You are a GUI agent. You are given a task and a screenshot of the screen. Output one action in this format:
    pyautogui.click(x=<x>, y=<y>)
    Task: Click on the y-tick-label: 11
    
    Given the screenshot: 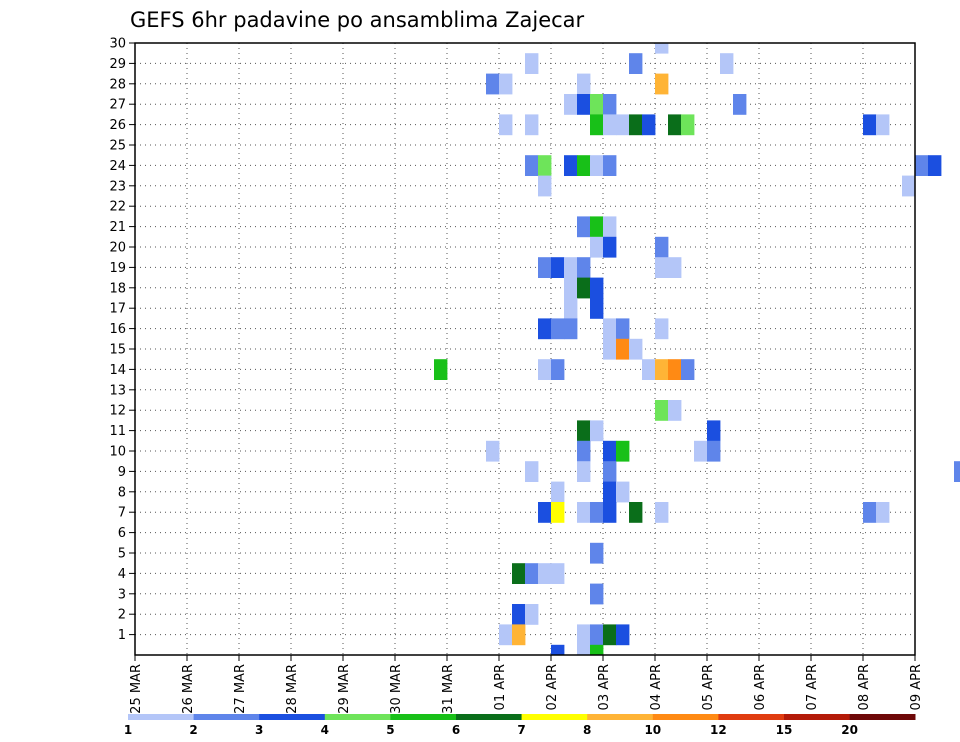 What is the action you would take?
    pyautogui.click(x=117, y=431)
    